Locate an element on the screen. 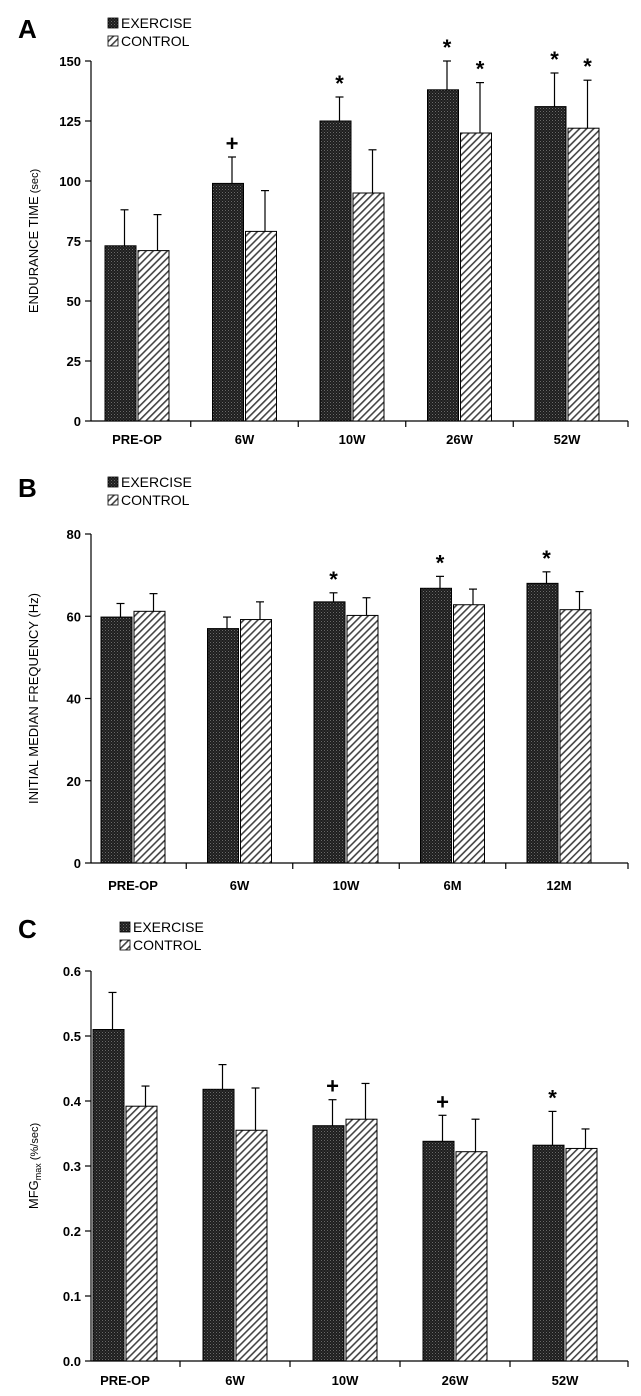 The image size is (641, 1396). y-axis-label: ENDURANCE TIME (sec) is located at coordinates (33, 241).